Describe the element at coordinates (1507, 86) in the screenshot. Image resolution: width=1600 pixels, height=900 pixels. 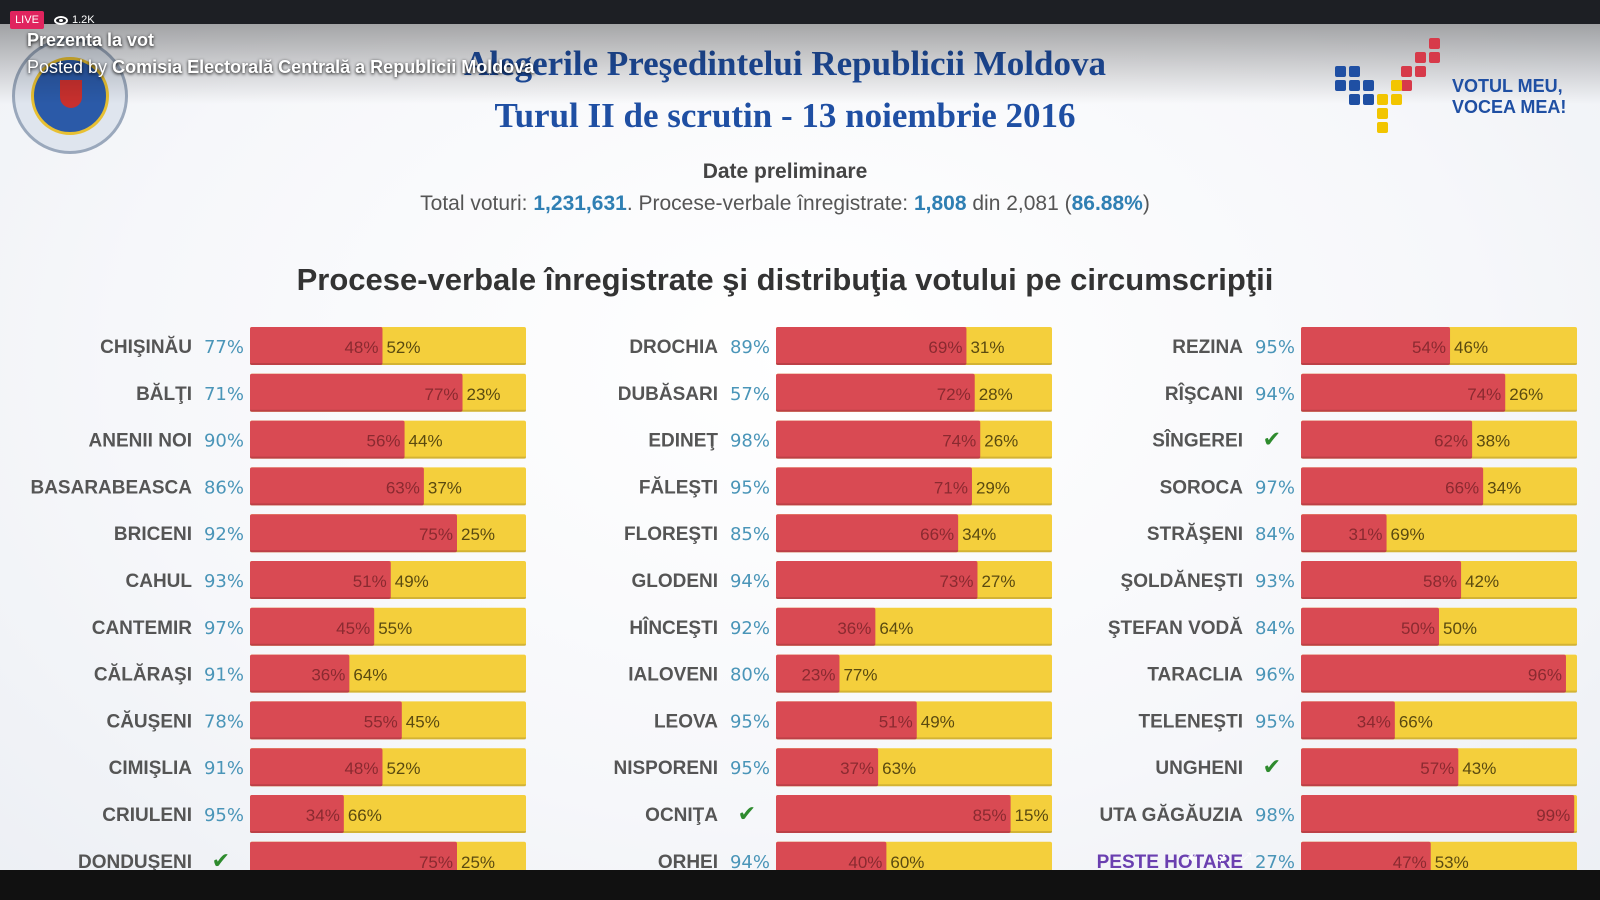
I see `logo-slogan-line1: VOTUL MEU,` at that location.